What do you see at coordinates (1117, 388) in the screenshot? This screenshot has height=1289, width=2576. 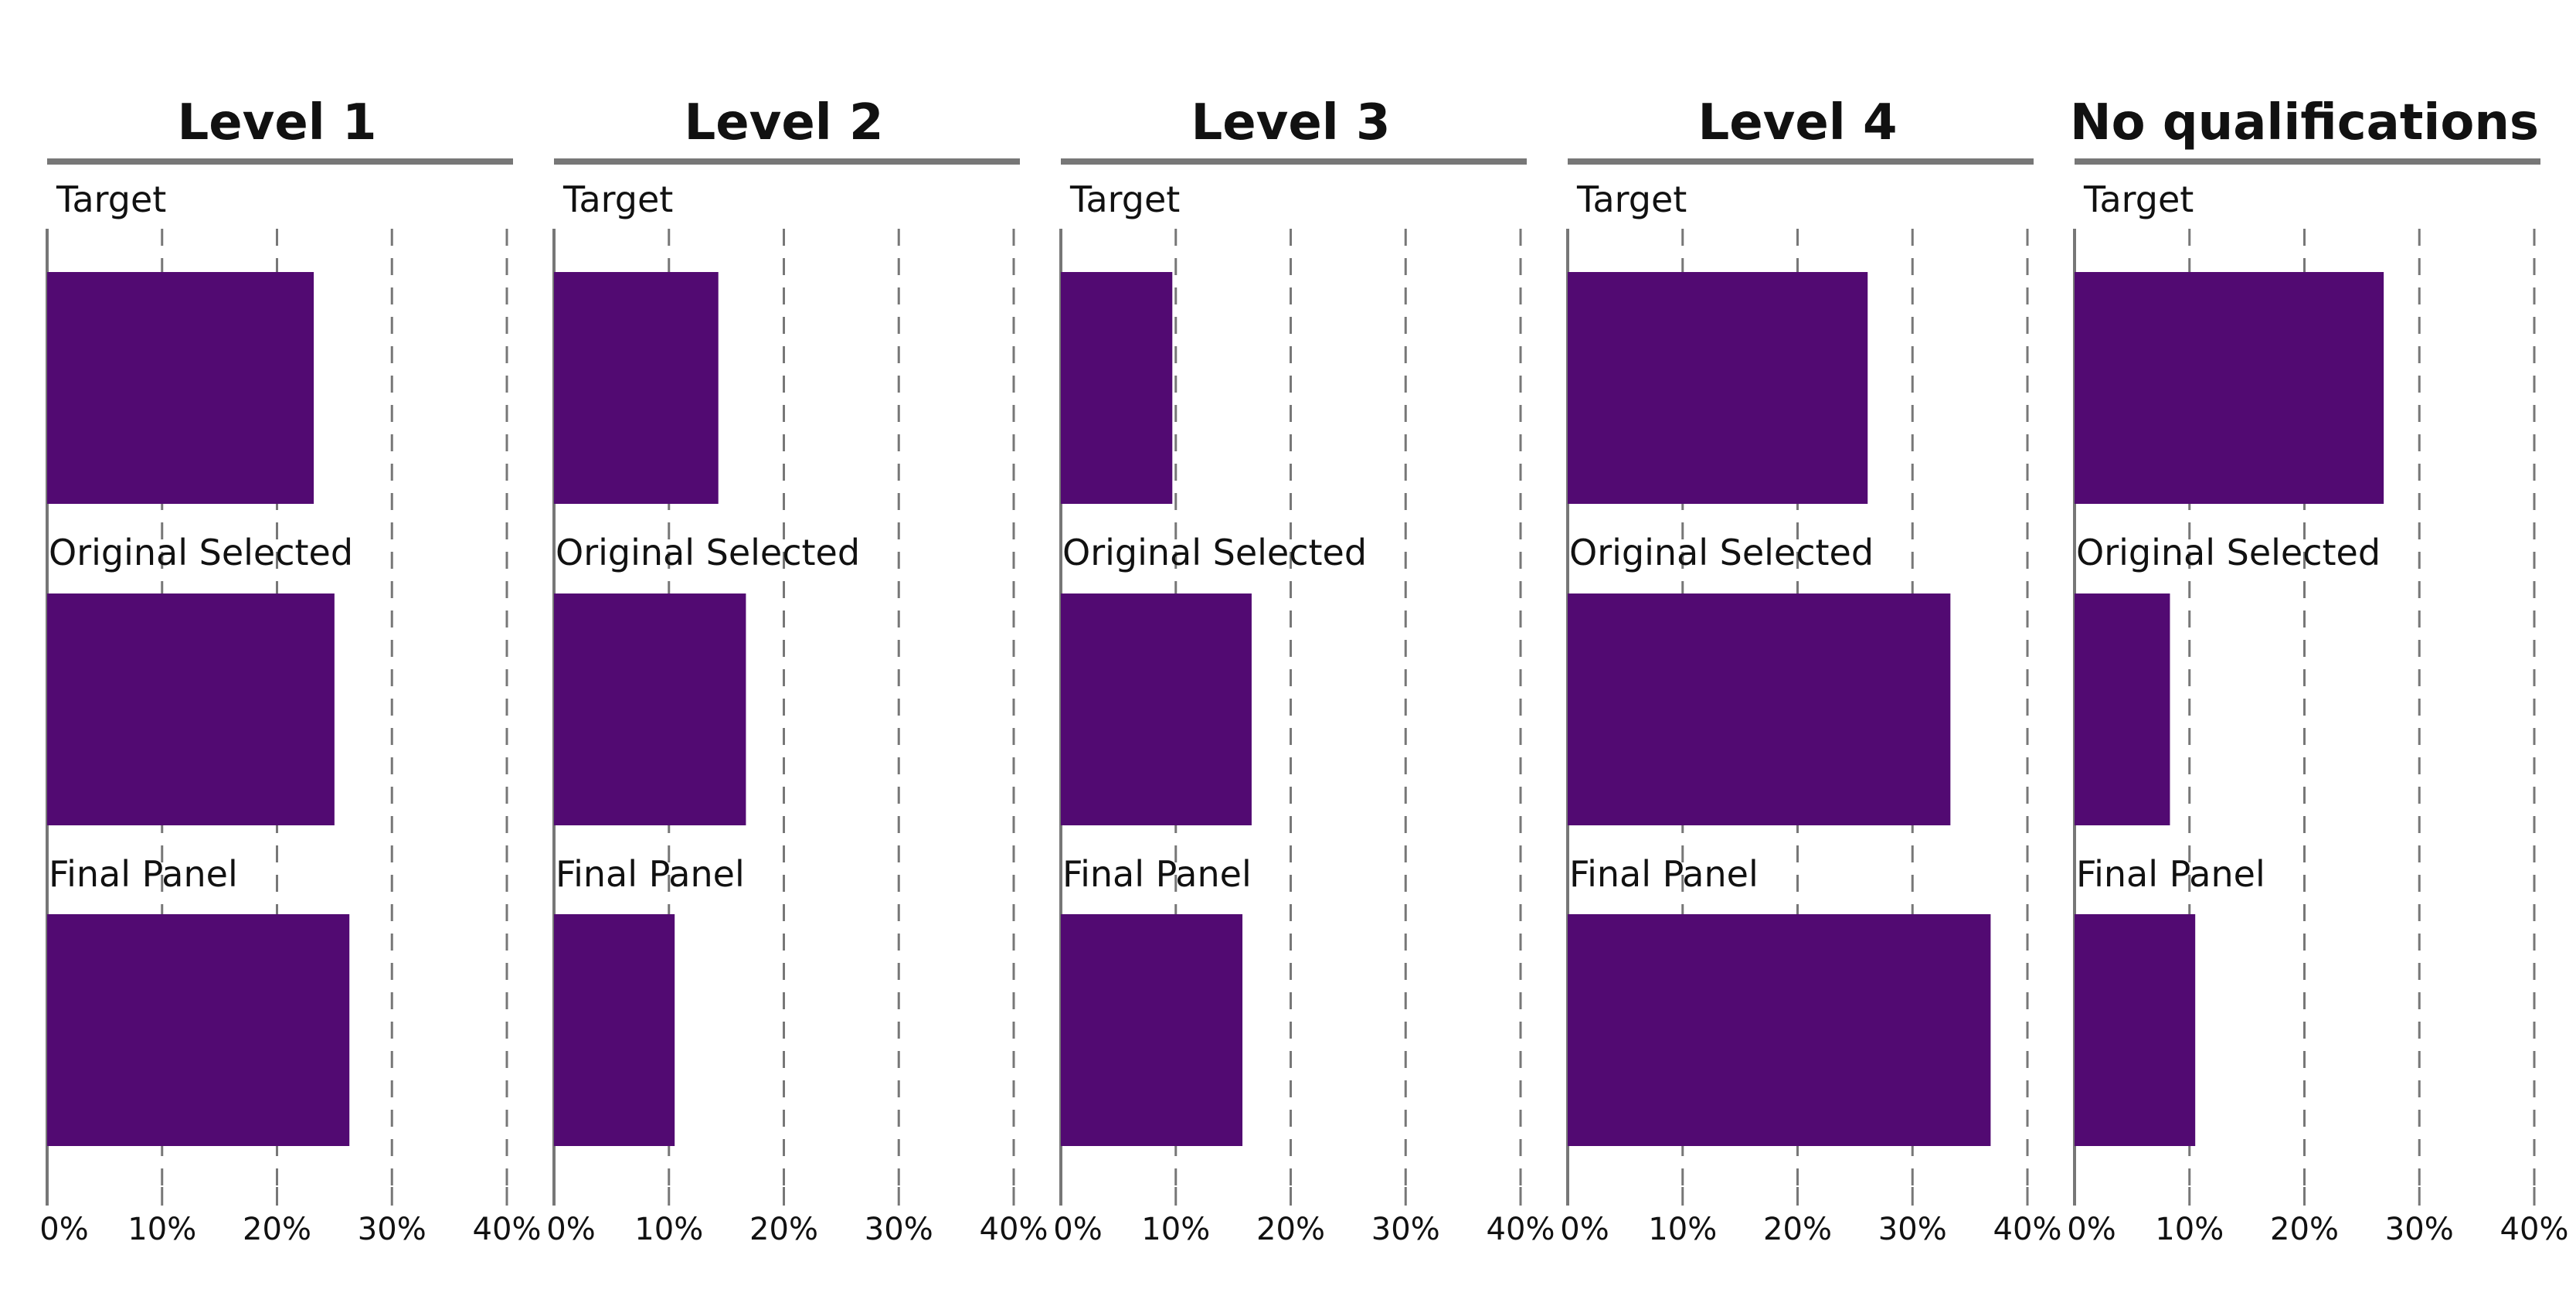 I see `bar-level-3-target` at bounding box center [1117, 388].